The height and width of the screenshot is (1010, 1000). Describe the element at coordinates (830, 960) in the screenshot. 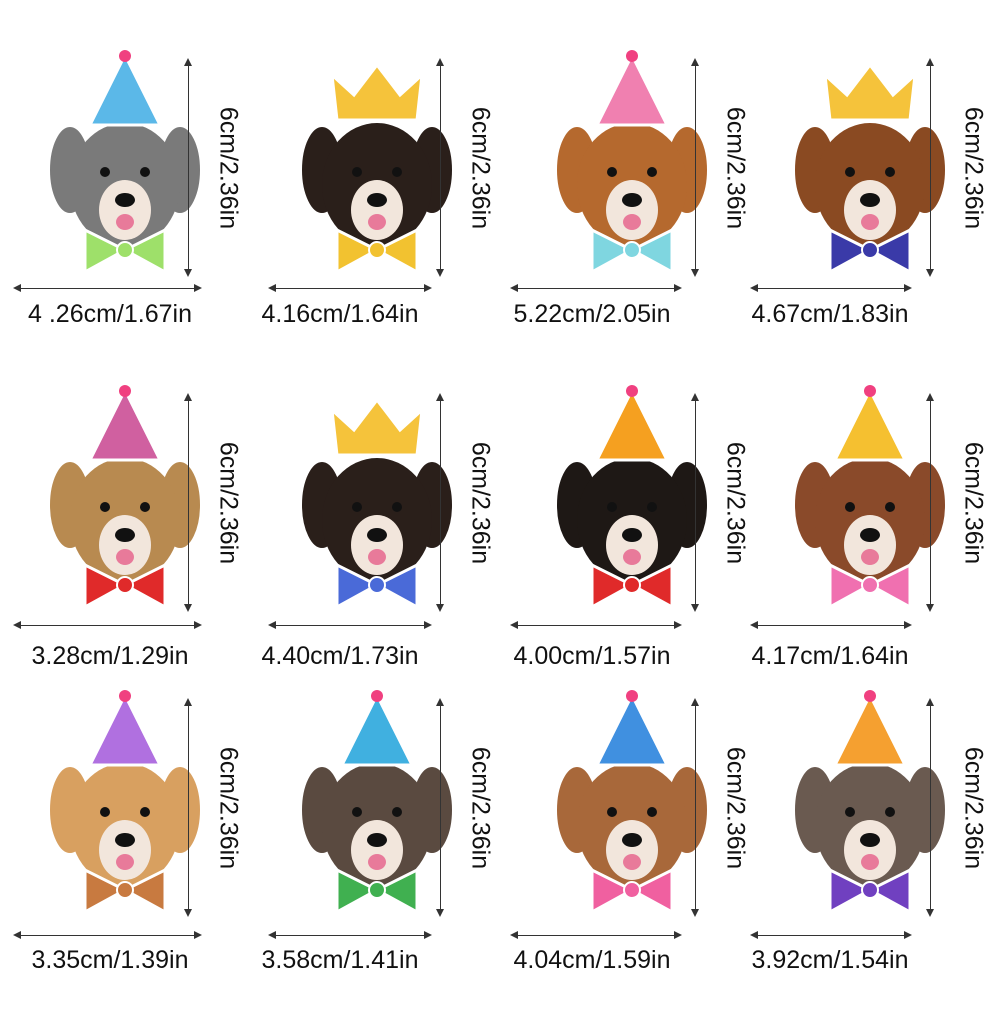

I see `width-label: 3.92cm/1.54in` at that location.